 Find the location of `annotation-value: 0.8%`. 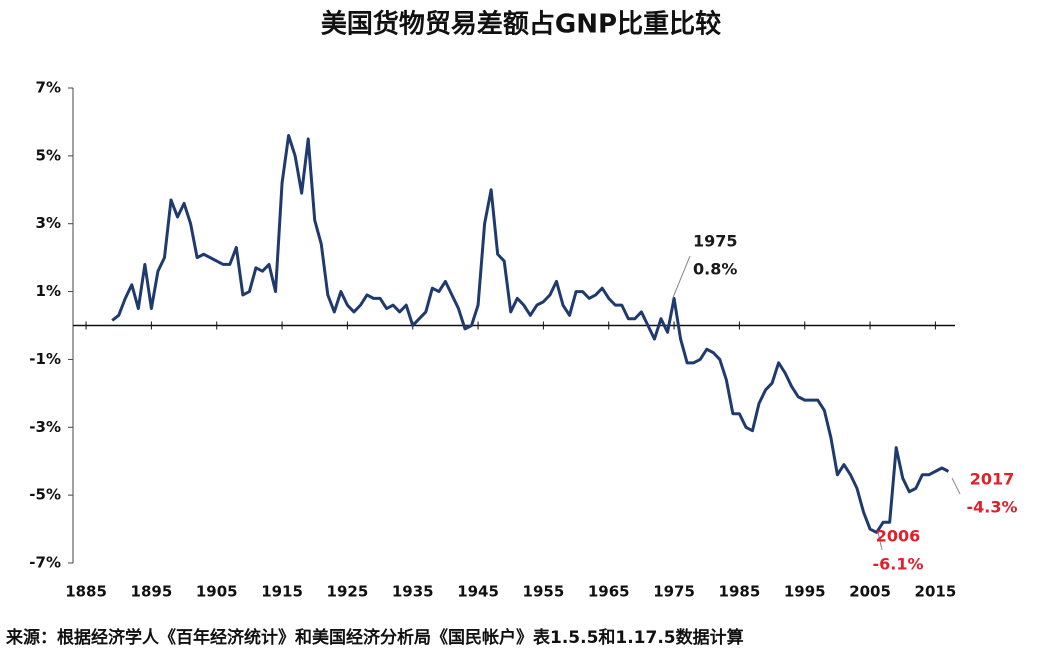

annotation-value: 0.8% is located at coordinates (715, 269).